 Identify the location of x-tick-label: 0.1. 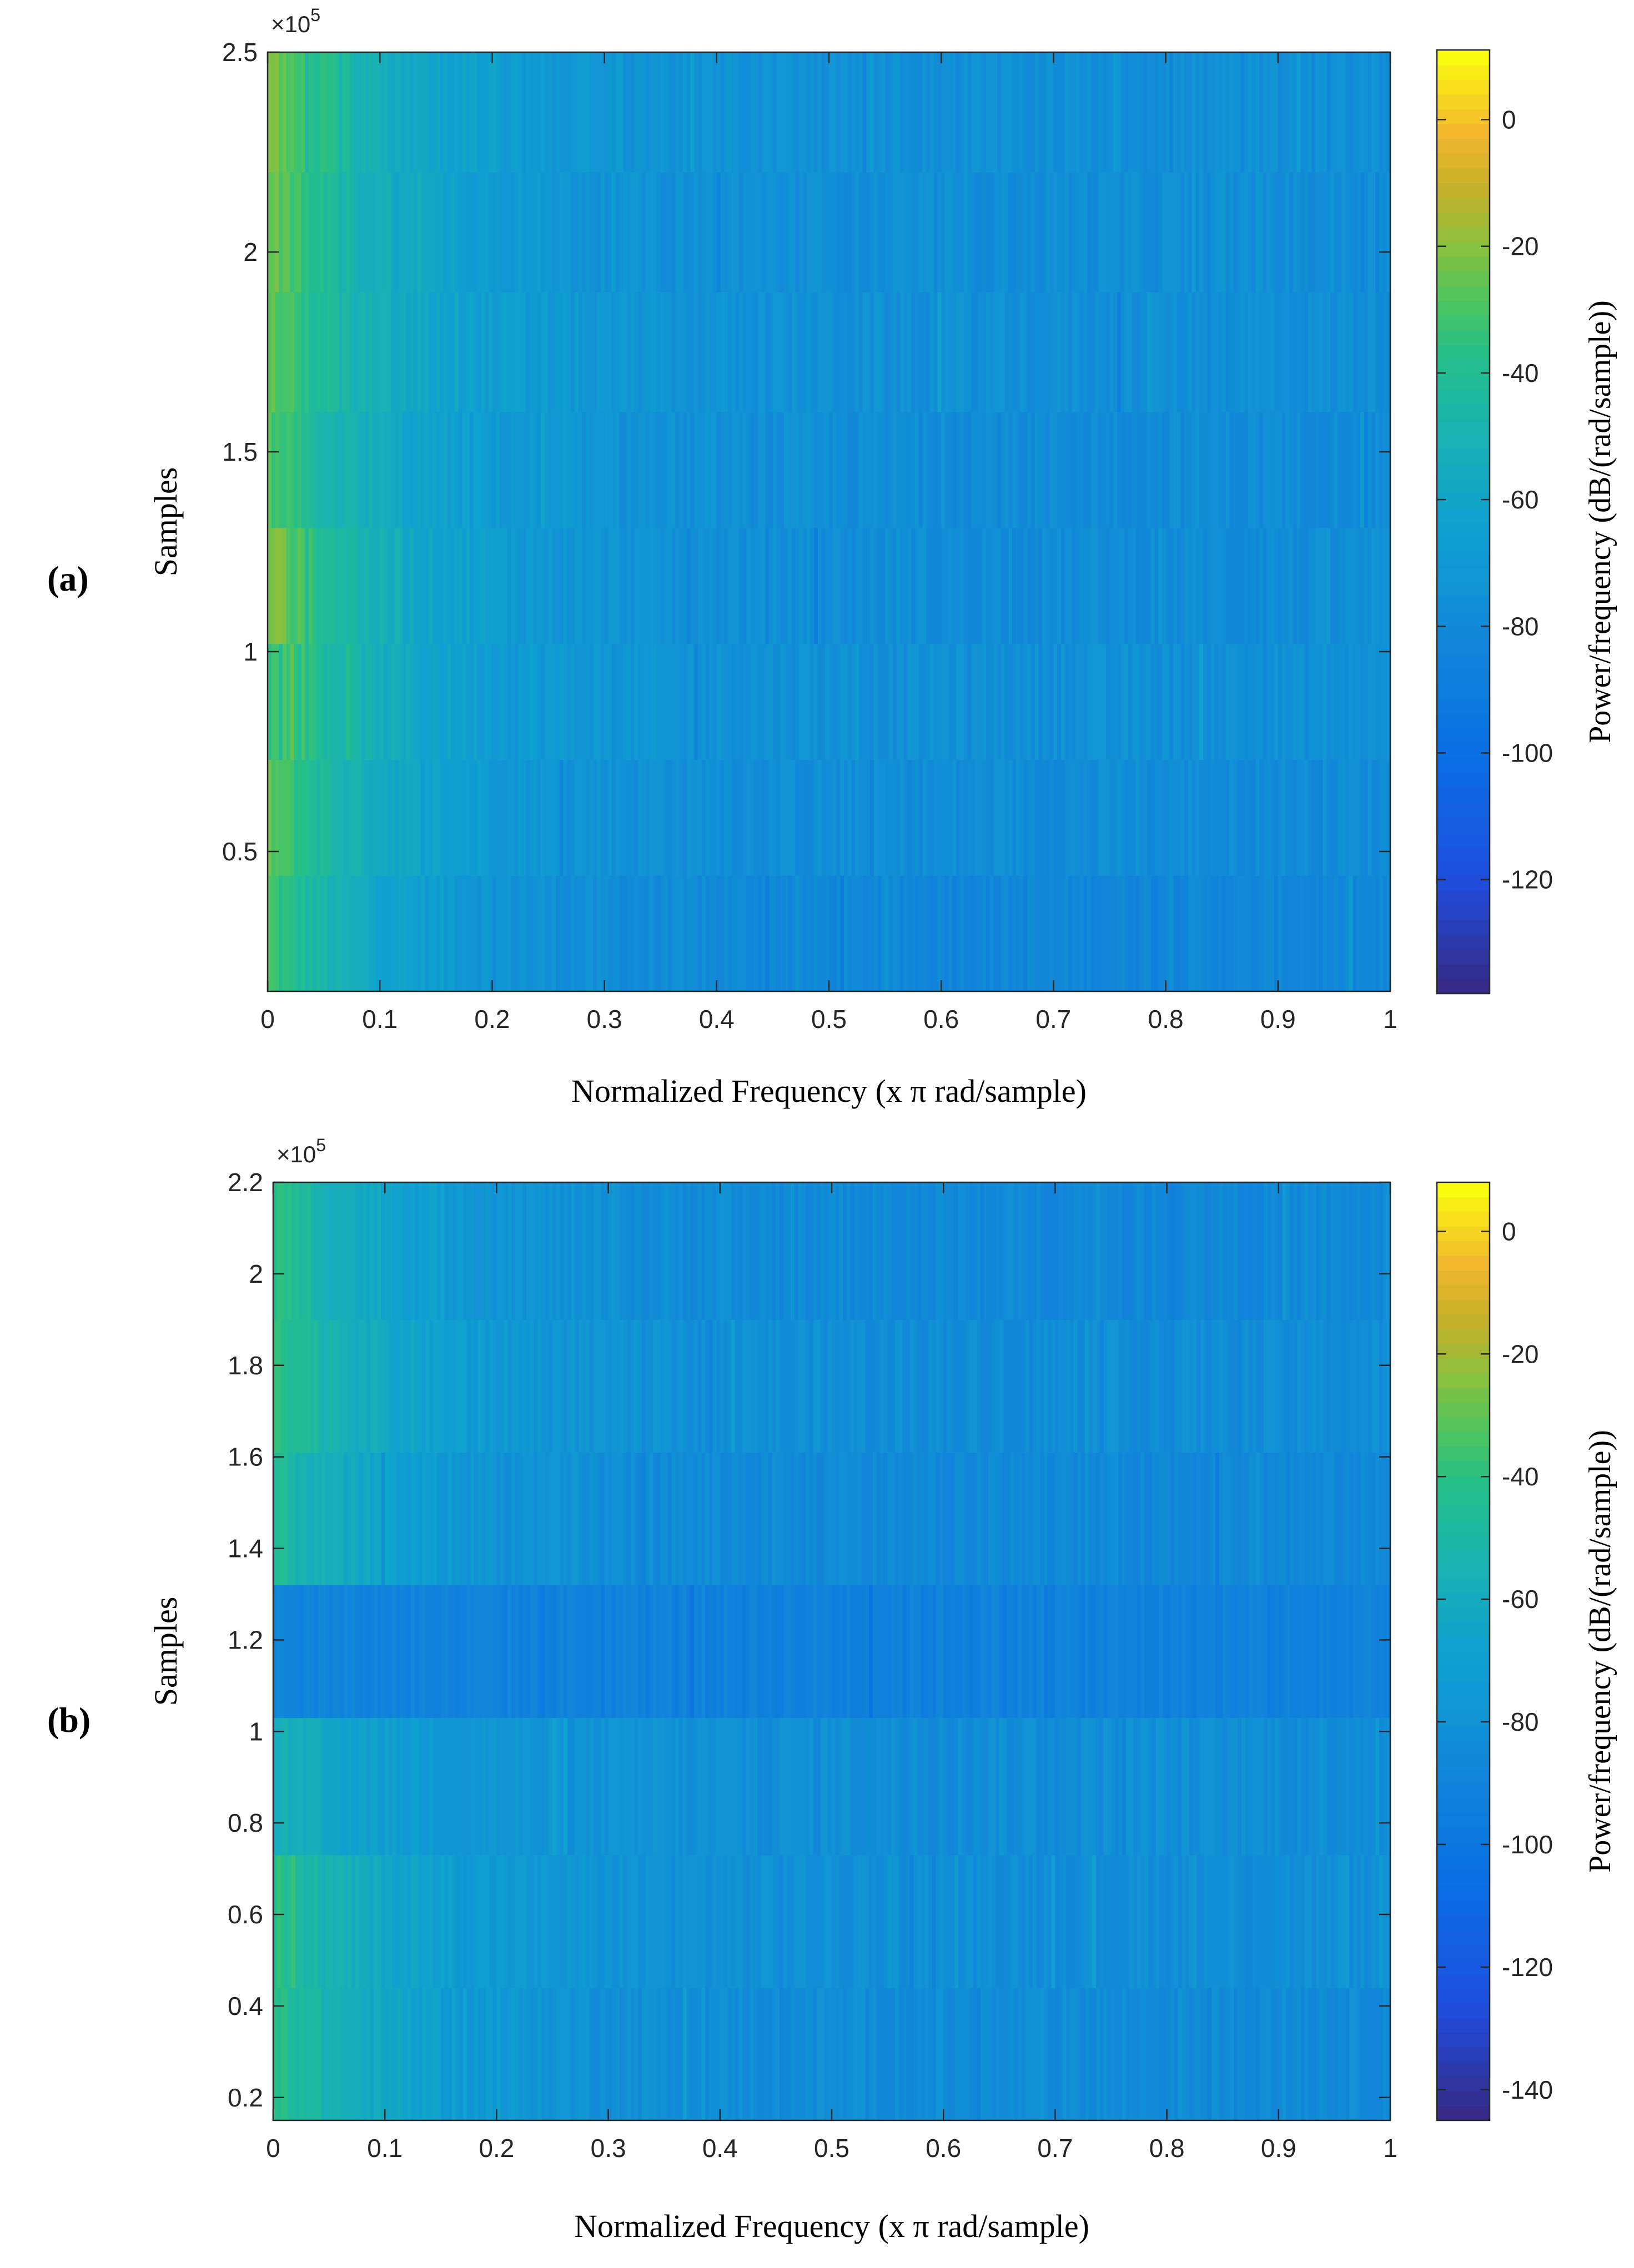
(380, 1019).